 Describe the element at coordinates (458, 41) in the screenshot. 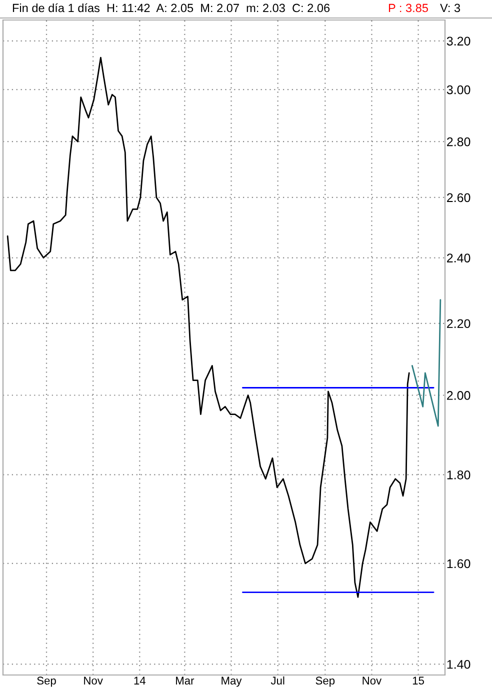

I see `y-tick-label: 3.20` at that location.